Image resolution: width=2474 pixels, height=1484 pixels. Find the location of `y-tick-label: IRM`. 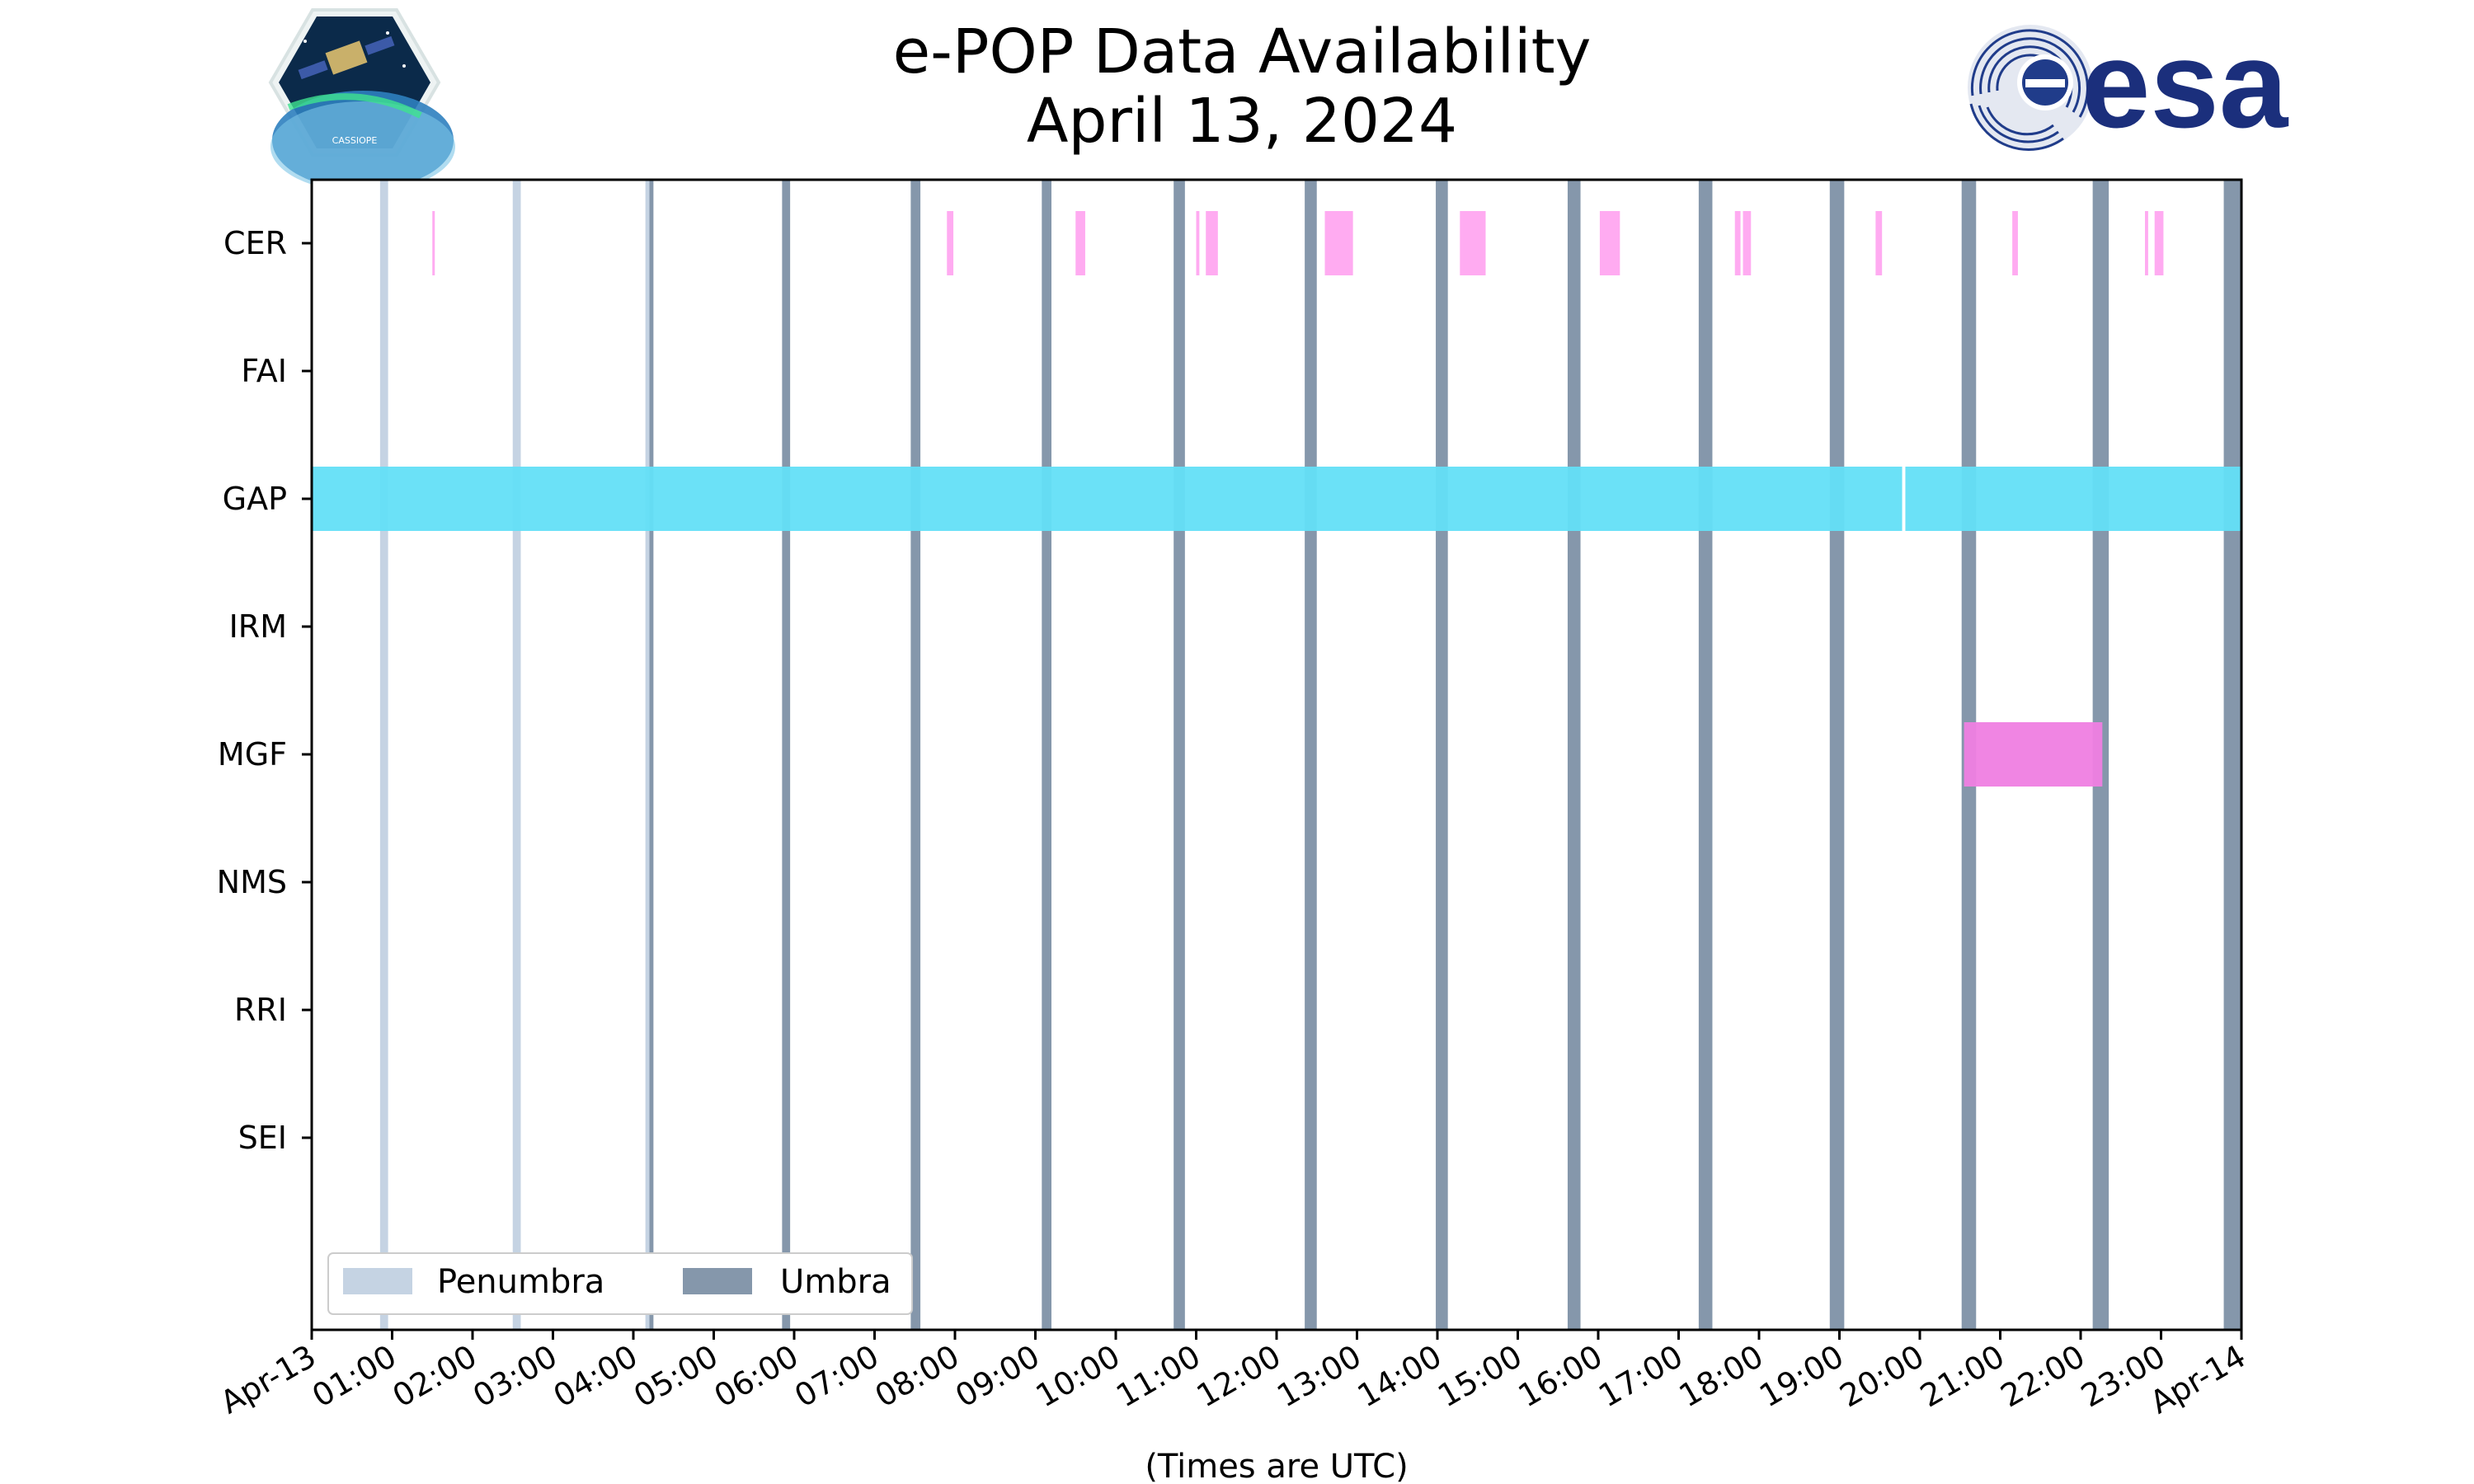

y-tick-label: IRM is located at coordinates (258, 626).